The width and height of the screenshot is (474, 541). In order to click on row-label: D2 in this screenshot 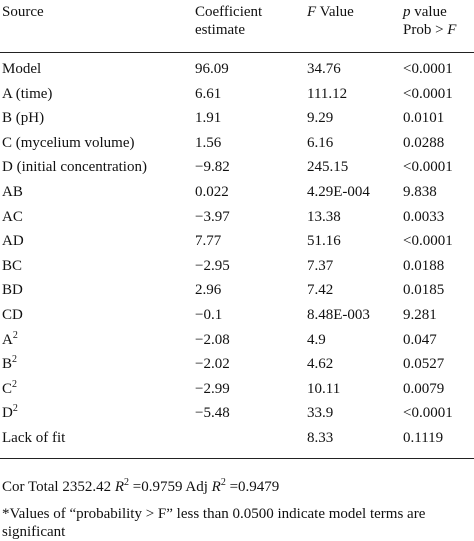, I will do `click(10, 413)`.